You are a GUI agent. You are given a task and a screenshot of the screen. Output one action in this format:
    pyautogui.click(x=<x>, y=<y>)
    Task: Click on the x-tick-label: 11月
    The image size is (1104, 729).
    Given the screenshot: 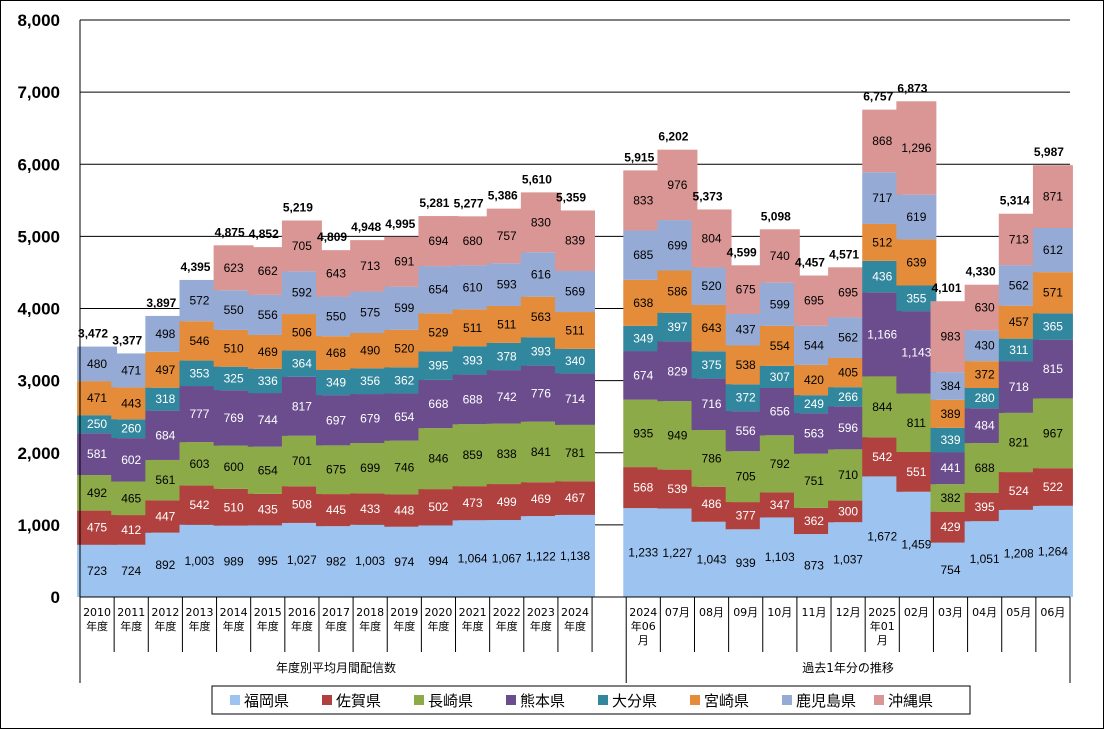 What is the action you would take?
    pyautogui.click(x=813, y=612)
    